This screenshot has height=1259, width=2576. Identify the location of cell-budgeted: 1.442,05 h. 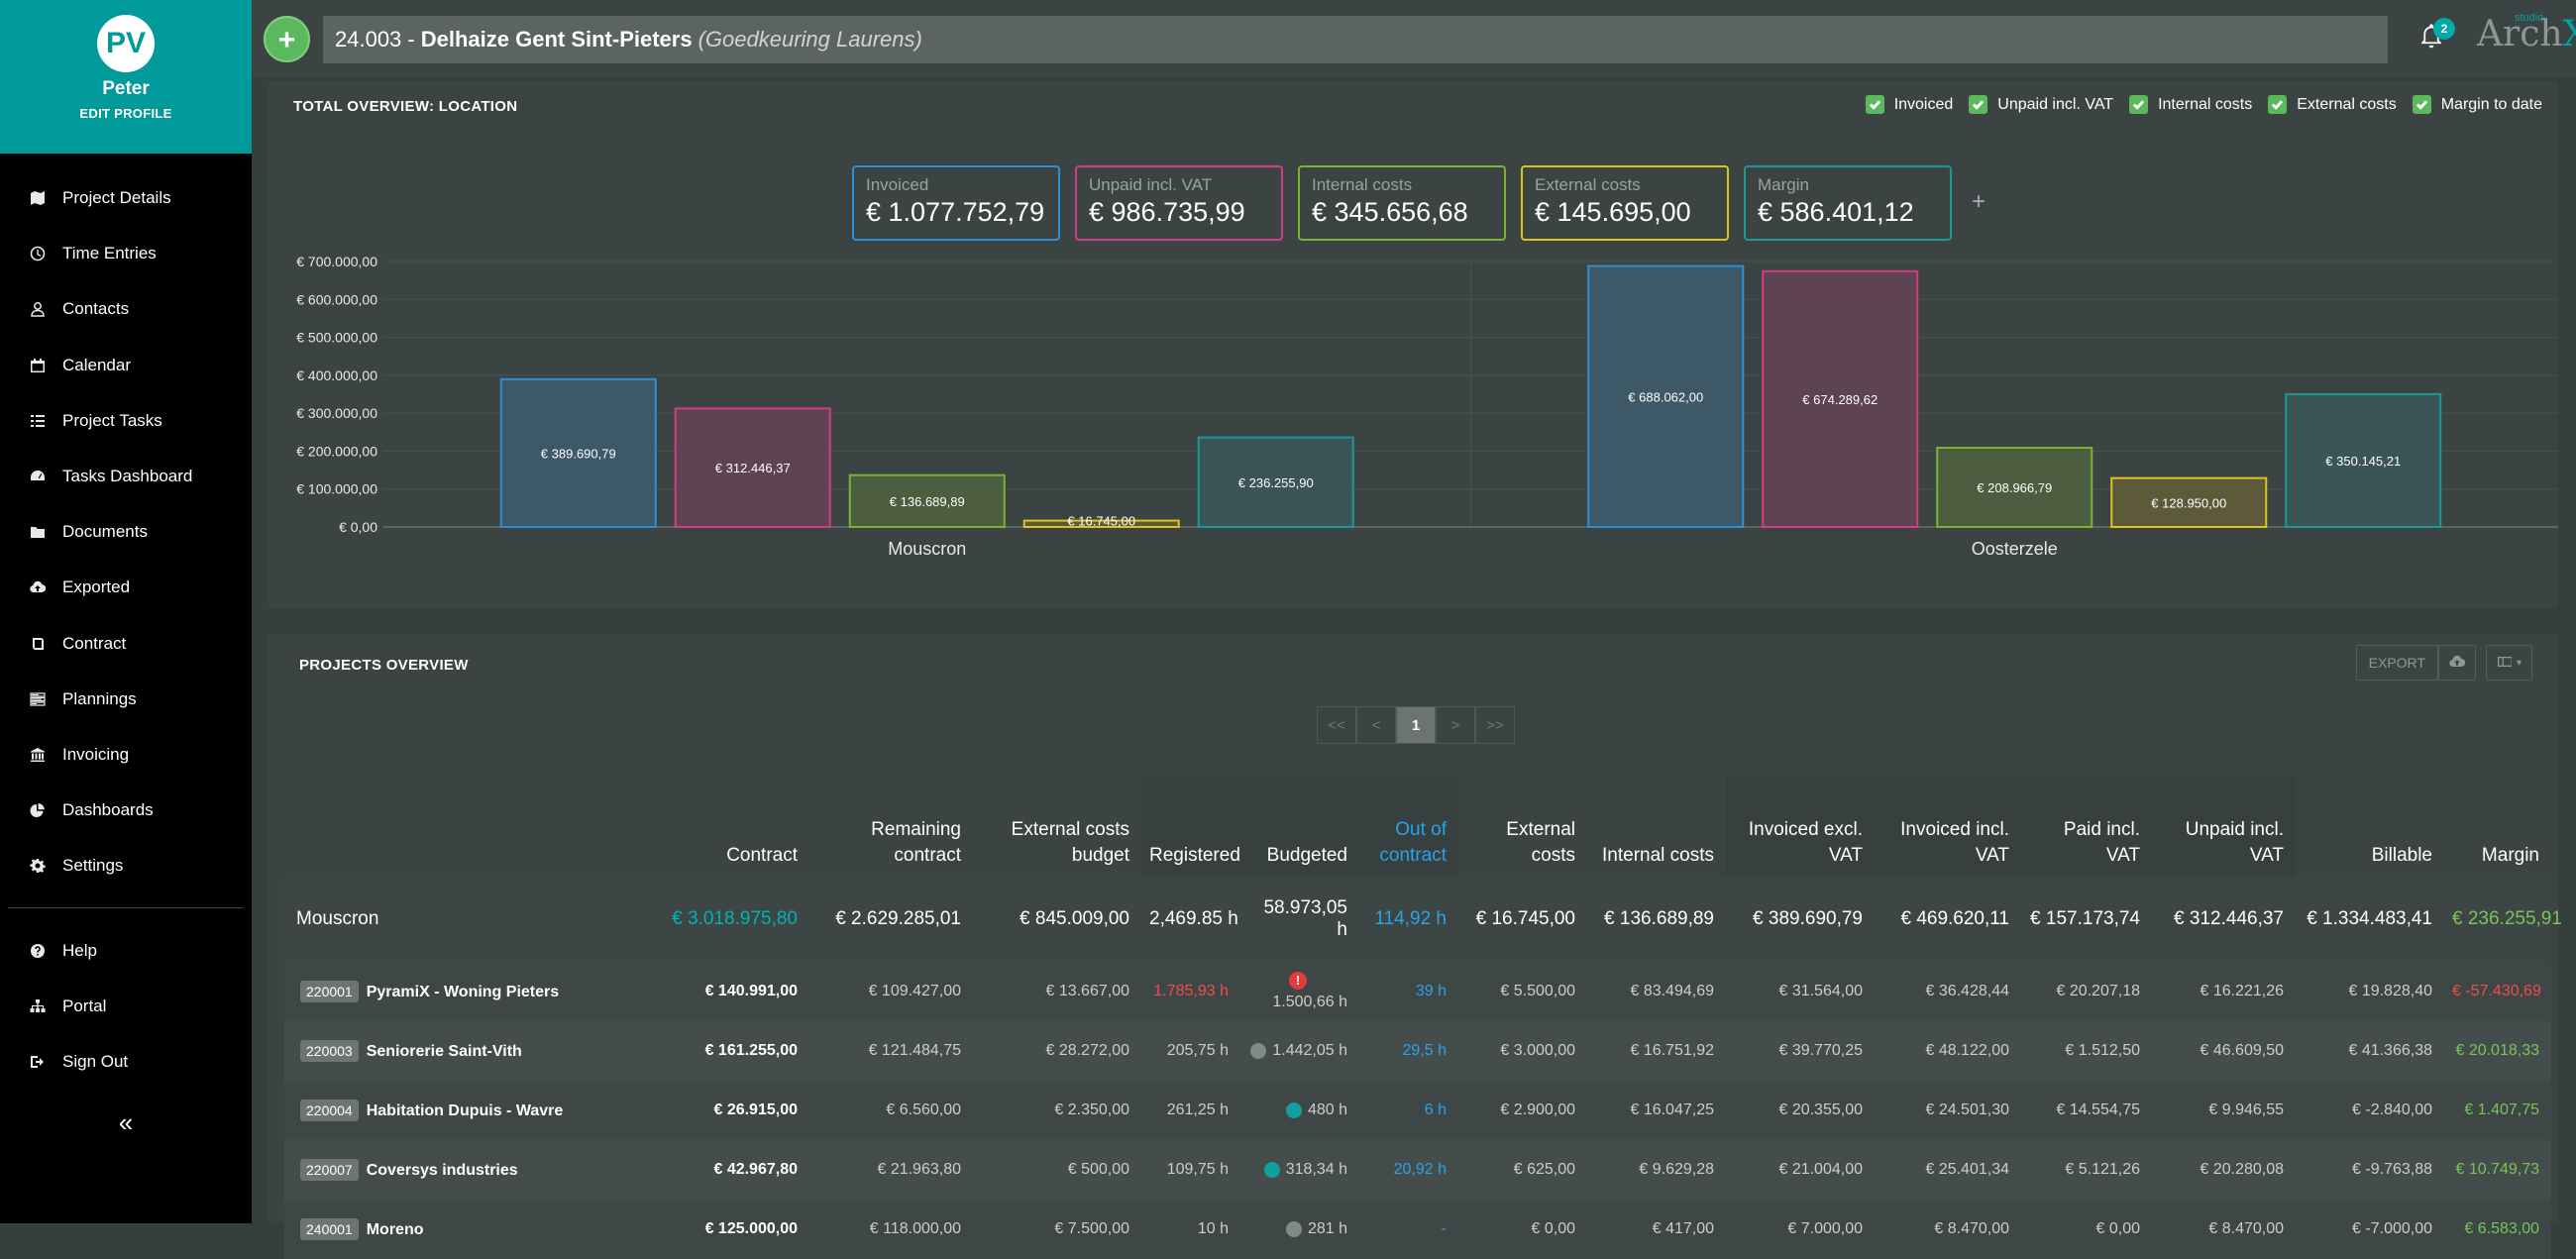
(1299, 1051).